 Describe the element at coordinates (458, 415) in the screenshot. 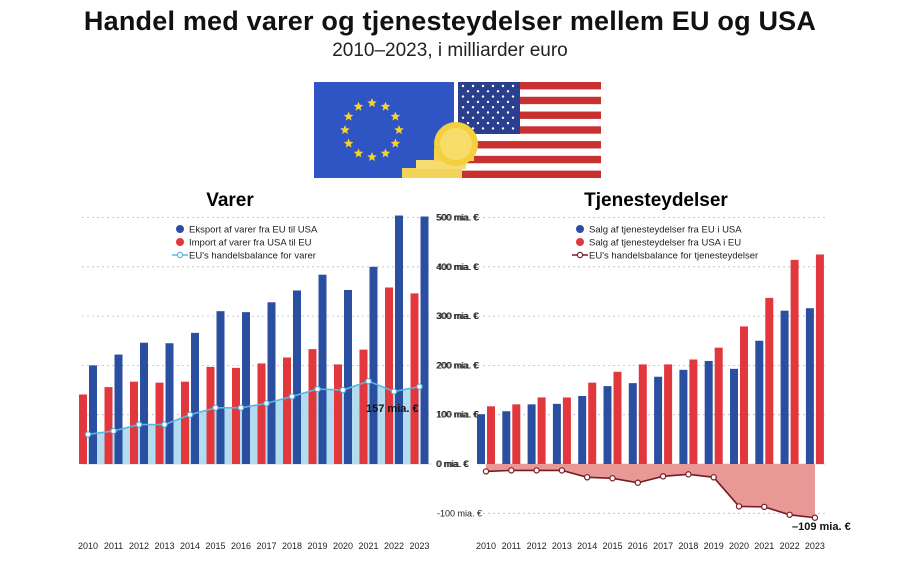

I see `y-tick-label: 100 mia. €` at that location.